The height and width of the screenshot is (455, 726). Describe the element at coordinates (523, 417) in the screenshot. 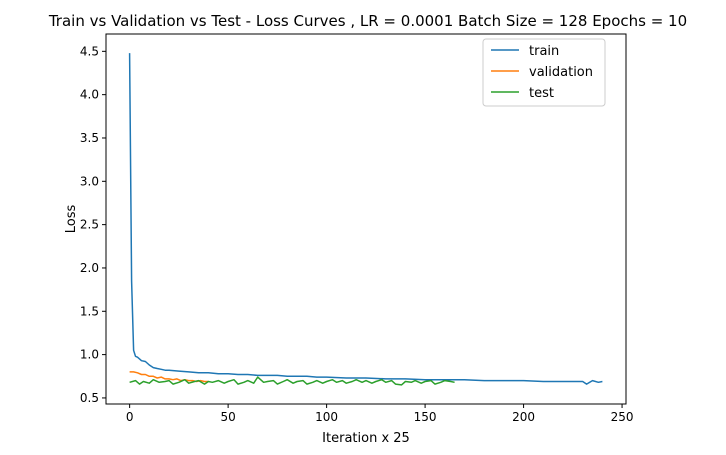

I see `x-tick-label: 200` at that location.